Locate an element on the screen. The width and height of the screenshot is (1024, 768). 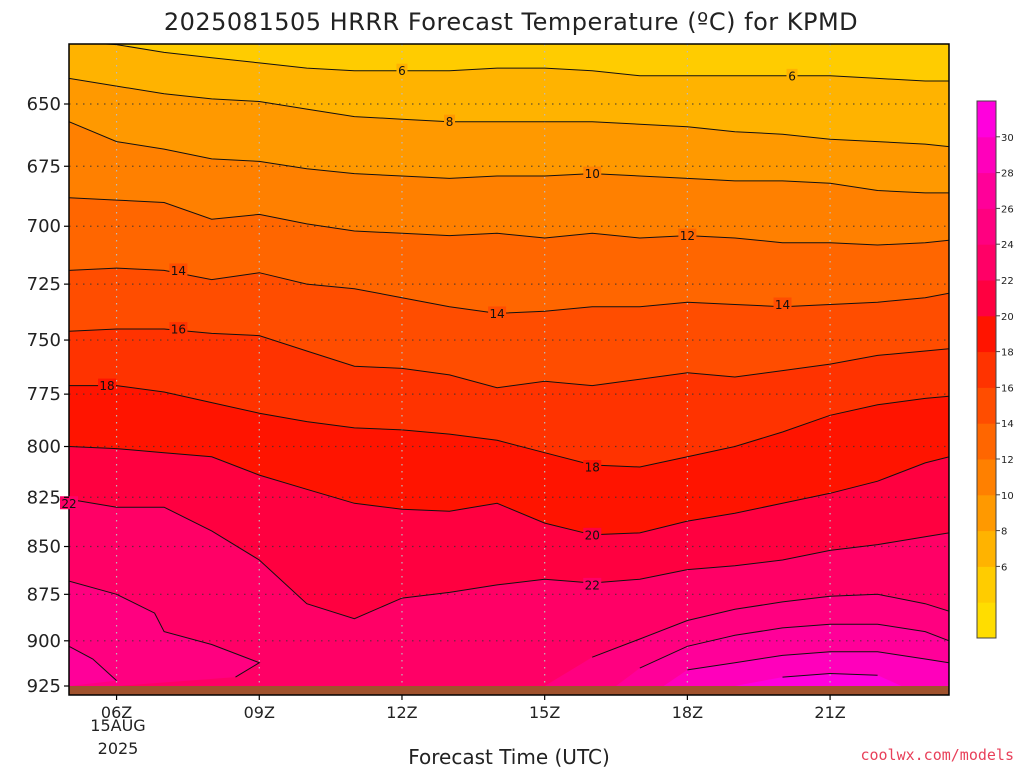
colorbar-frame is located at coordinates (986, 369).